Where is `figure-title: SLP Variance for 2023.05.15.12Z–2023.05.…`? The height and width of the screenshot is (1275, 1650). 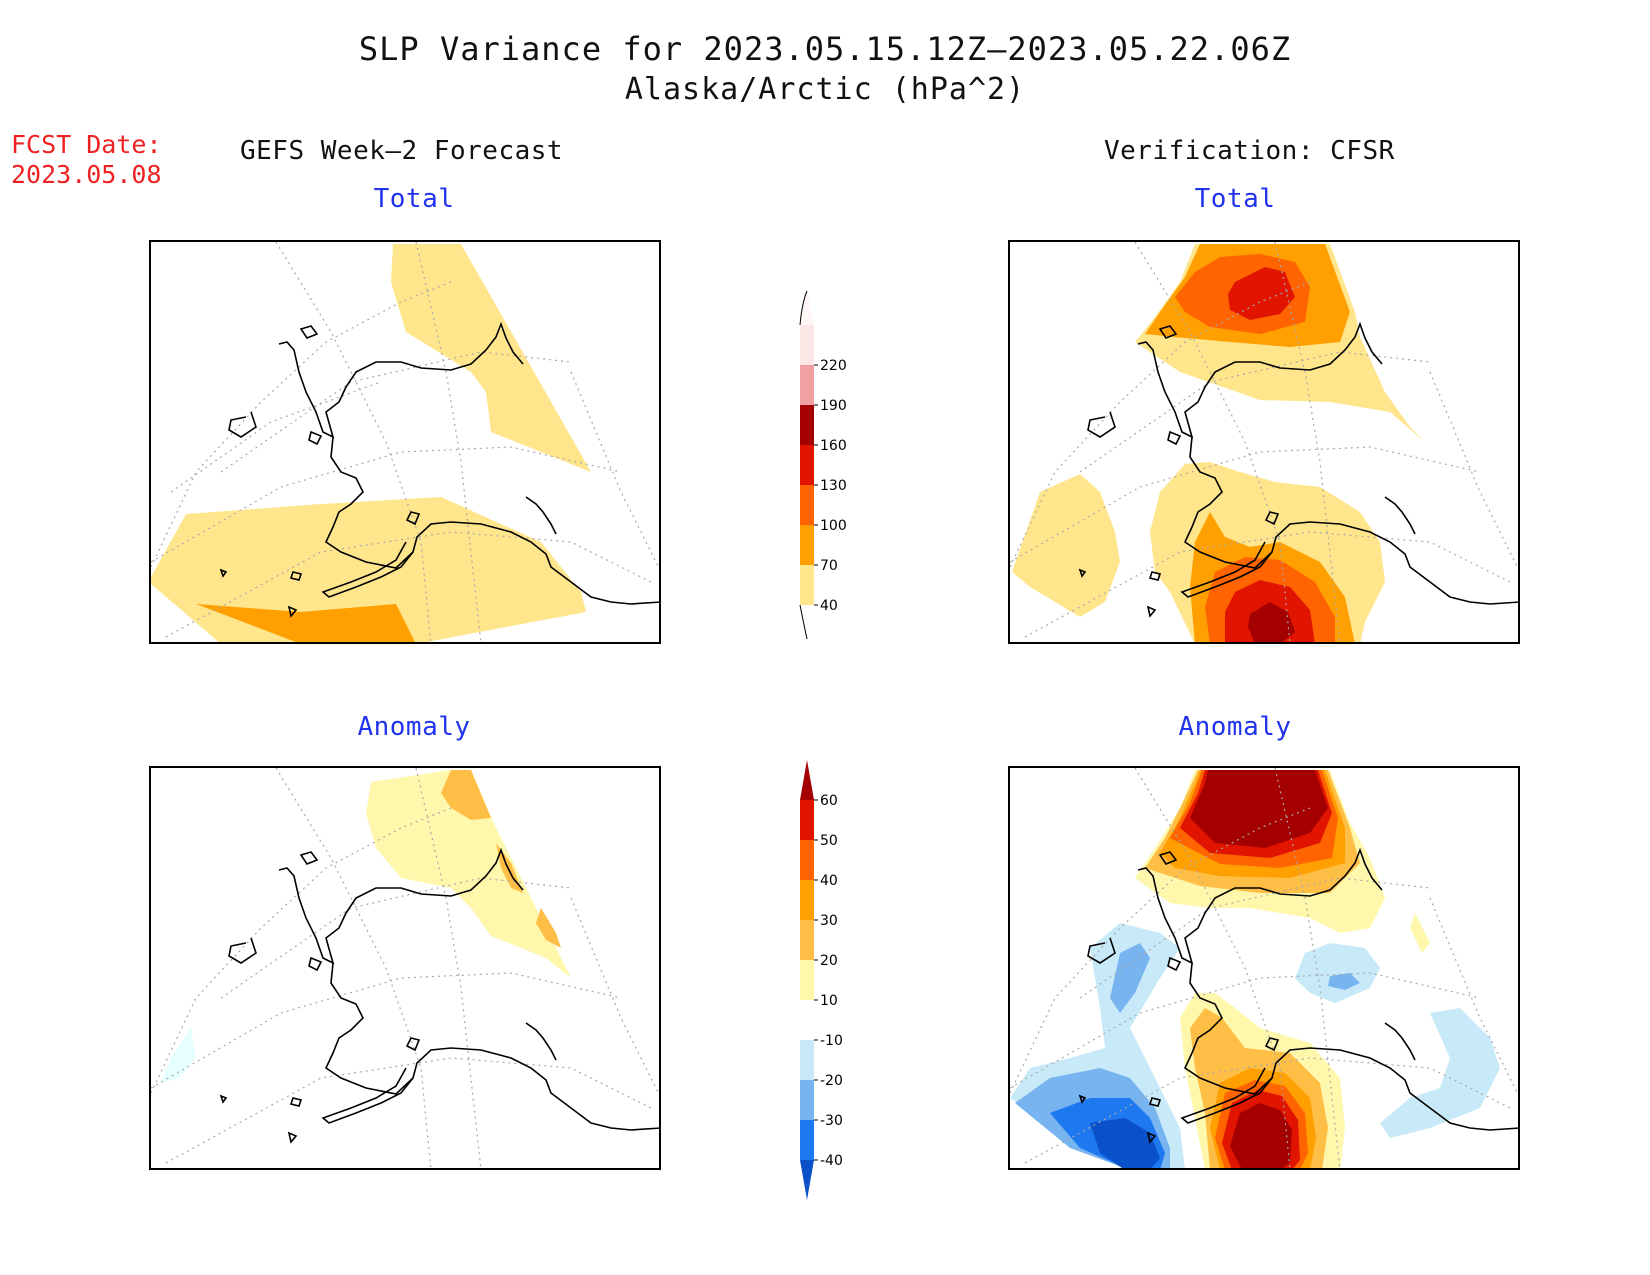 figure-title: SLP Variance for 2023.05.15.12Z–2023.05.… is located at coordinates (825, 49).